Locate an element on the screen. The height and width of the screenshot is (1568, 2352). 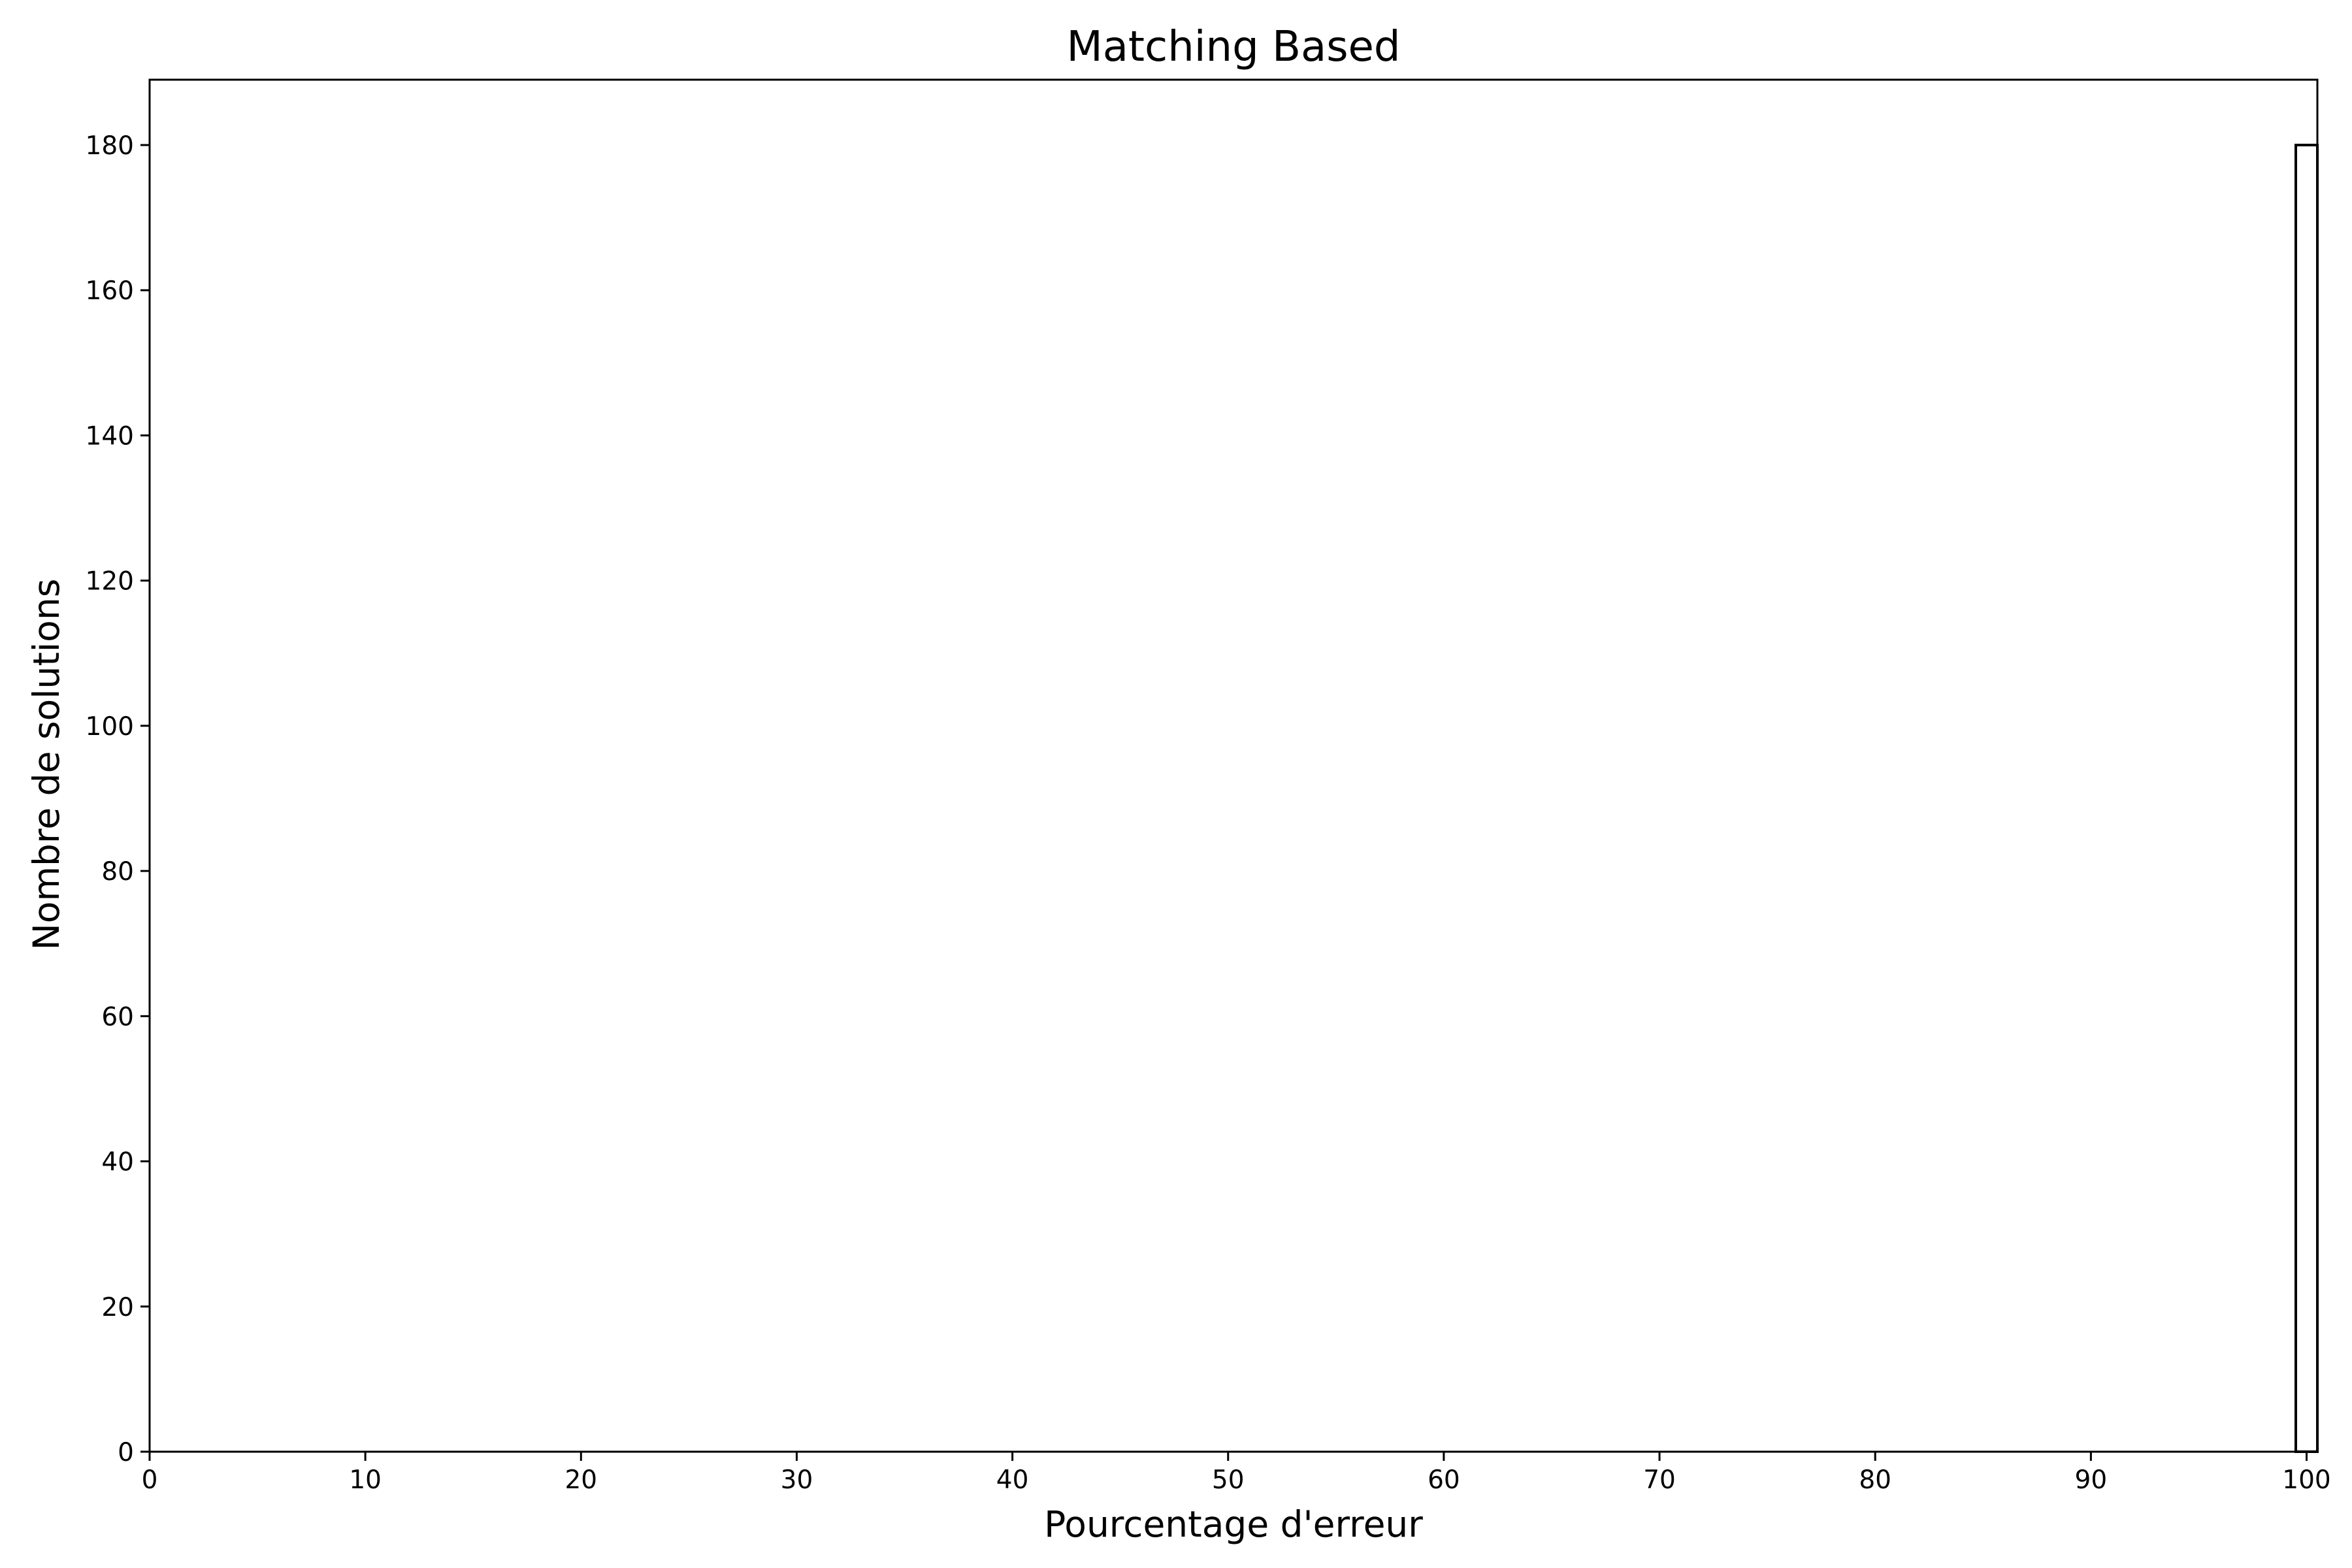
x-tick-label: 100 is located at coordinates (2306, 1480).